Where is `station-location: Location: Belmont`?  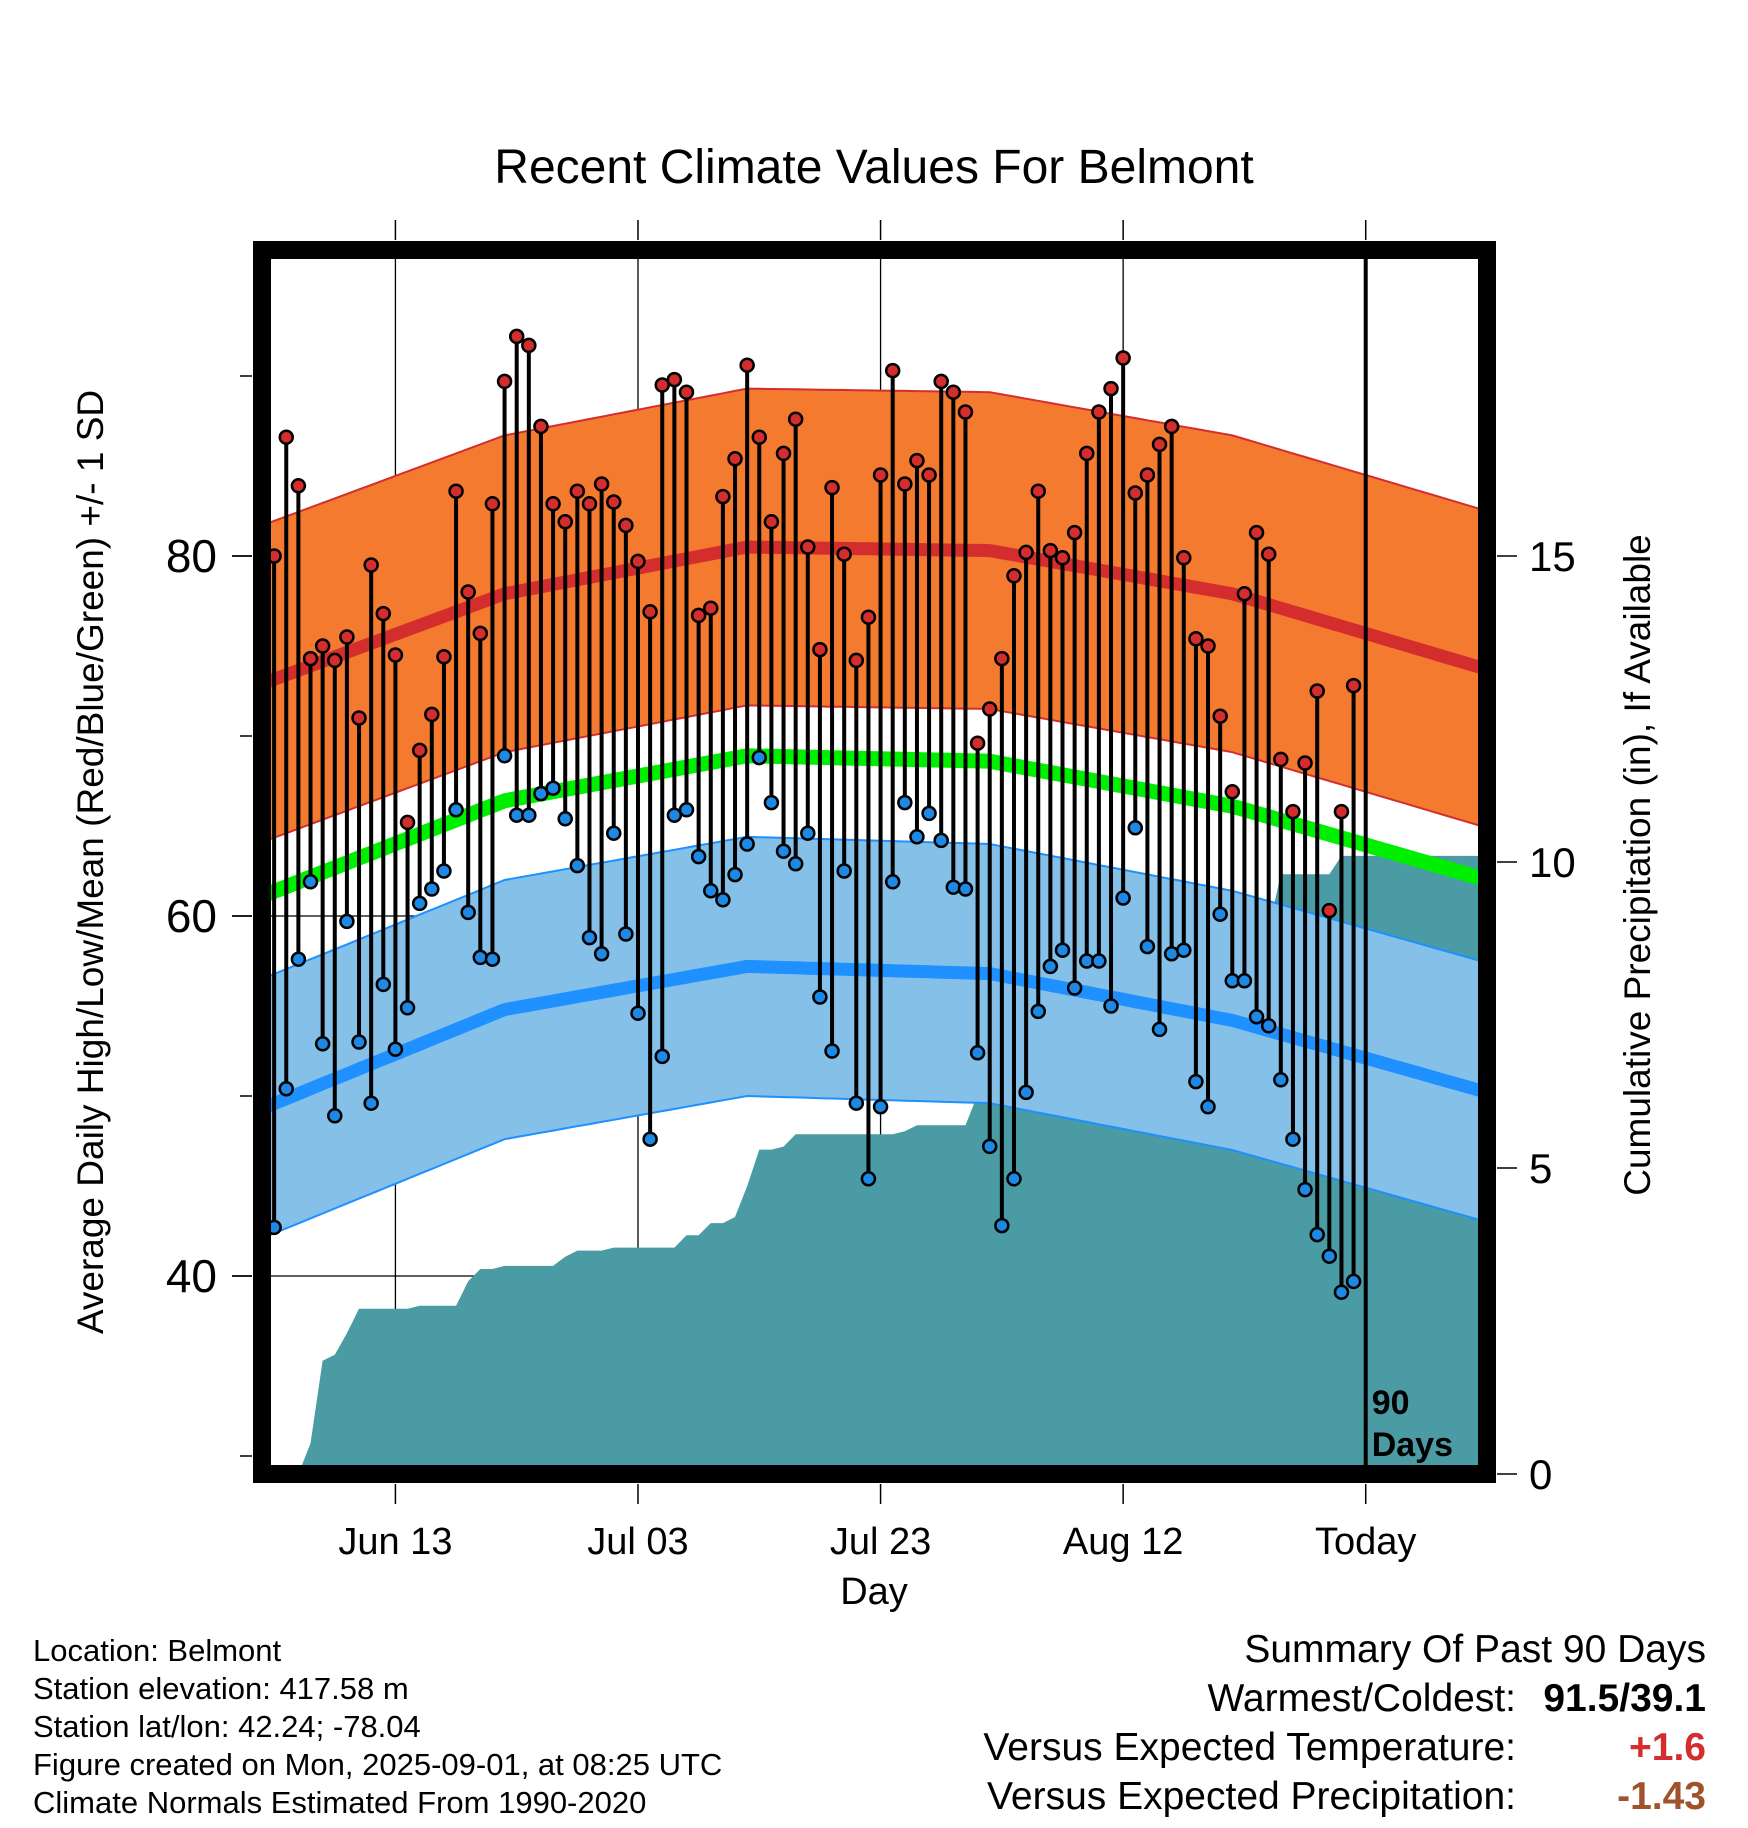
station-location: Location: Belmont is located at coordinates (157, 1650).